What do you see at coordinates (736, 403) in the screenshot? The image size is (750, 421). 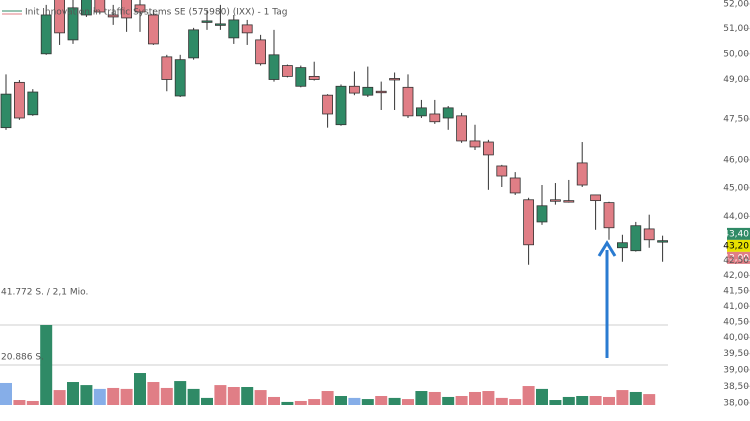 I see `y-tick-label: 38,00` at bounding box center [736, 403].